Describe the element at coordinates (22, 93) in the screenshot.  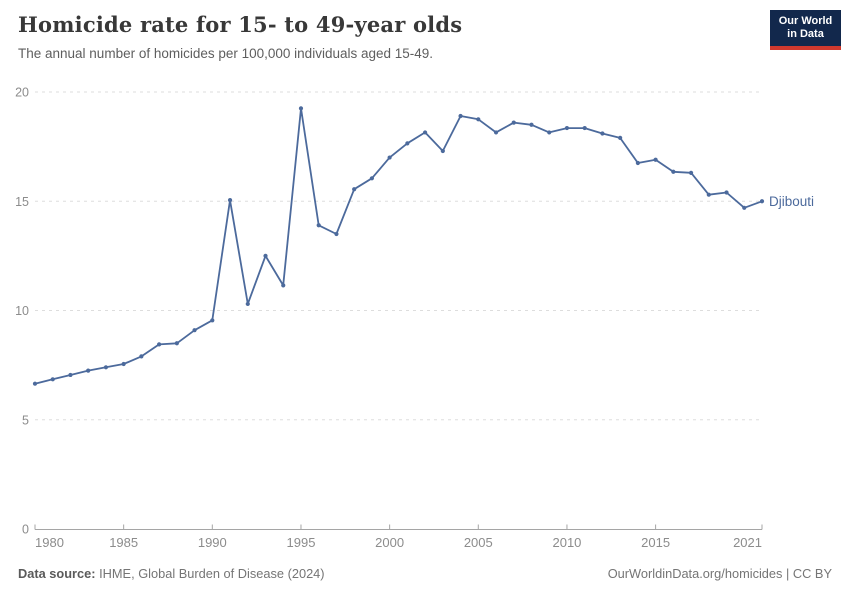
I see `y-tick-label: 20` at that location.